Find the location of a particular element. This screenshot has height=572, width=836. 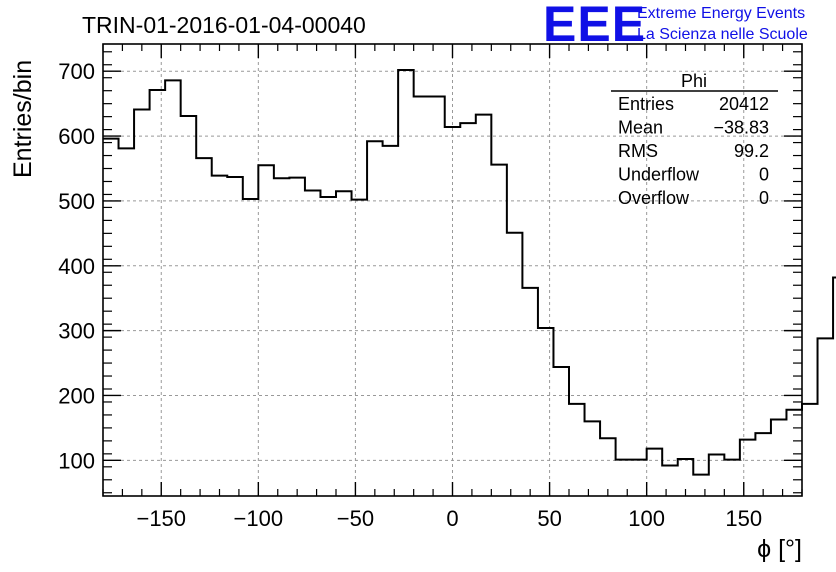

x-tick-label: 0 is located at coordinates (452, 518).